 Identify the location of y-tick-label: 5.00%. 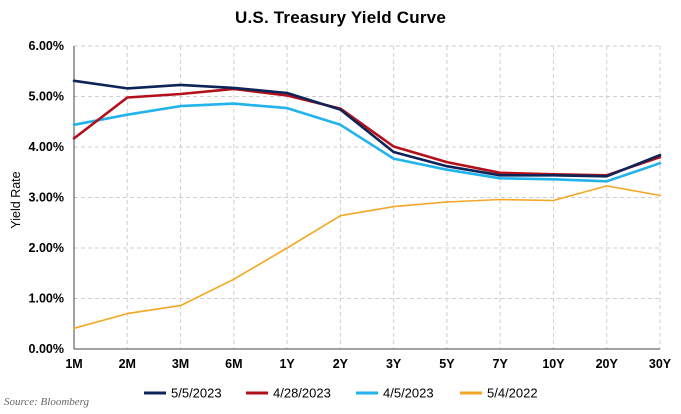
(46, 97).